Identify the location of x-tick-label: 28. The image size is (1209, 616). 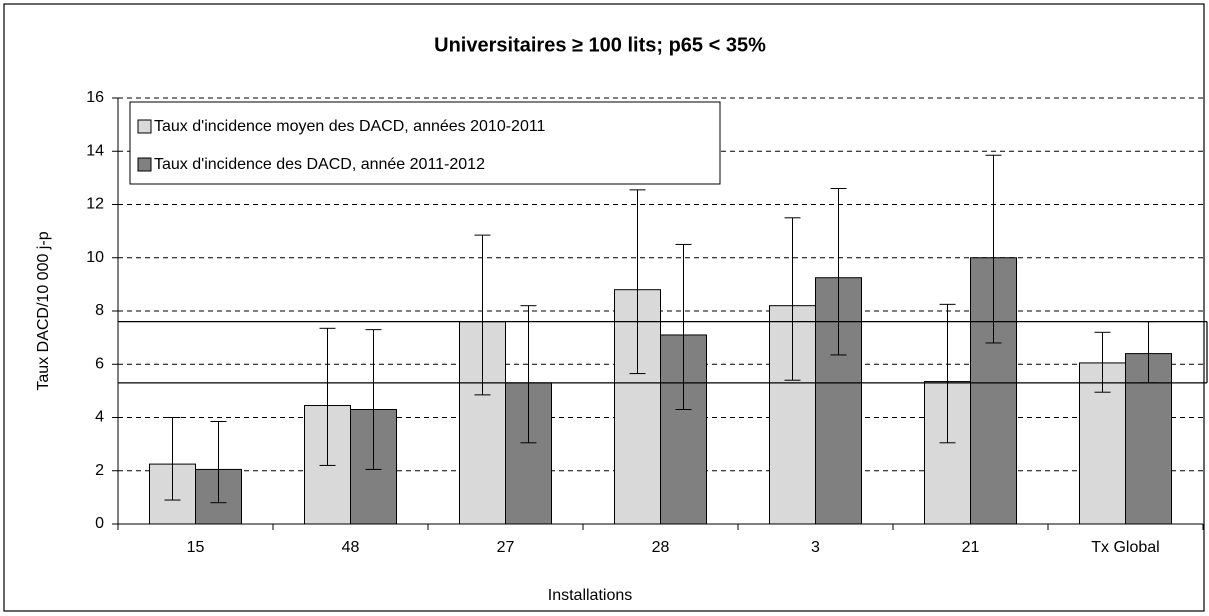
(661, 547).